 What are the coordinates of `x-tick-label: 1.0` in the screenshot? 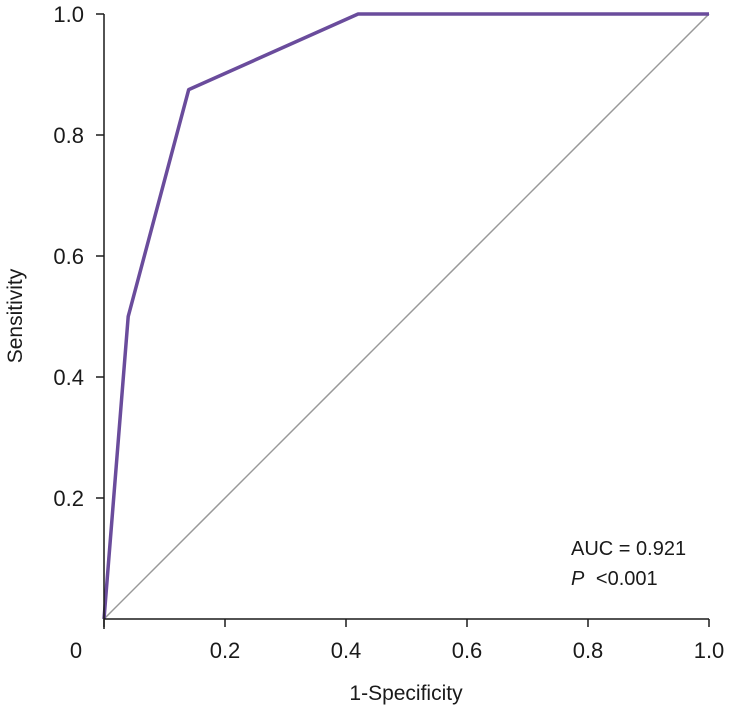 It's located at (709, 650).